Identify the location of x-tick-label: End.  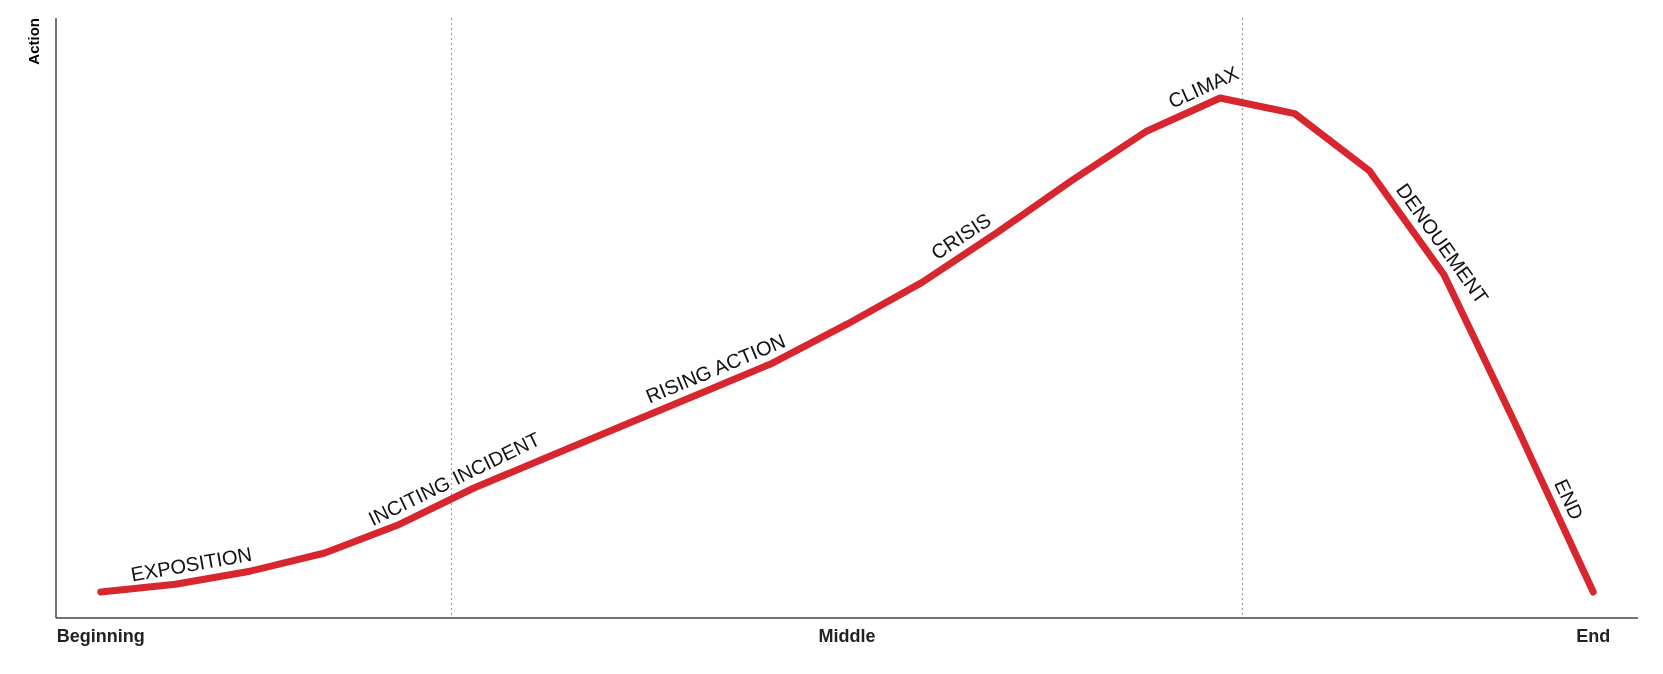
(1593, 636).